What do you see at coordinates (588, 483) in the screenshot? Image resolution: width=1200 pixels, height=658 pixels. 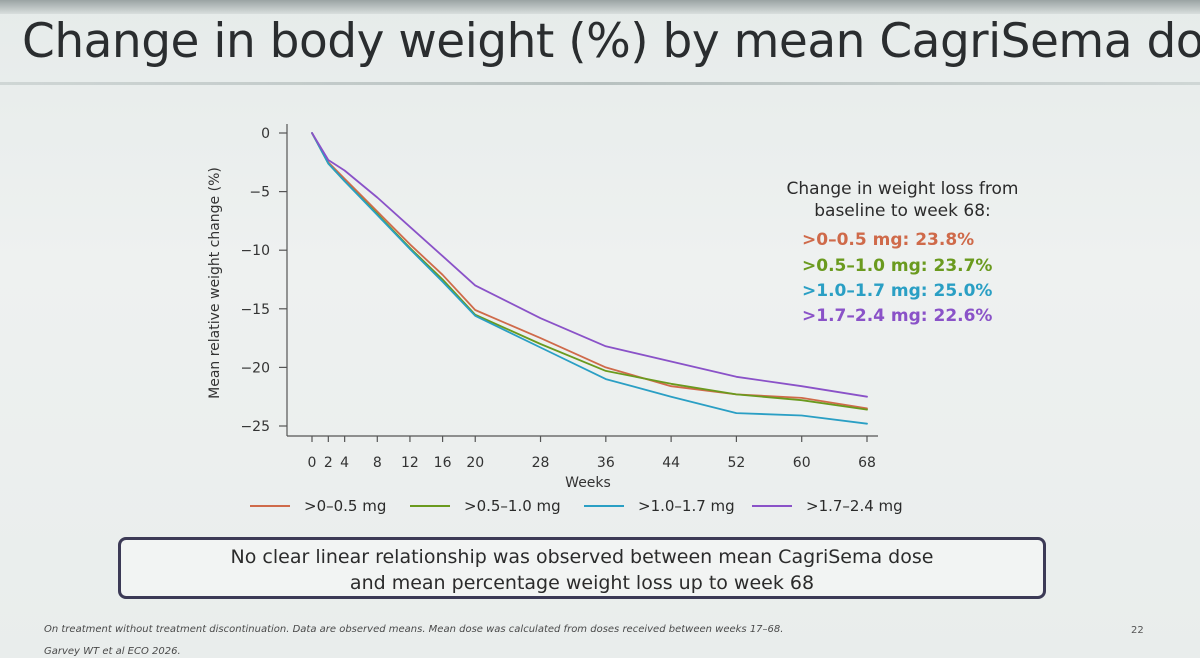 I see `x-axis-label: Weeks` at bounding box center [588, 483].